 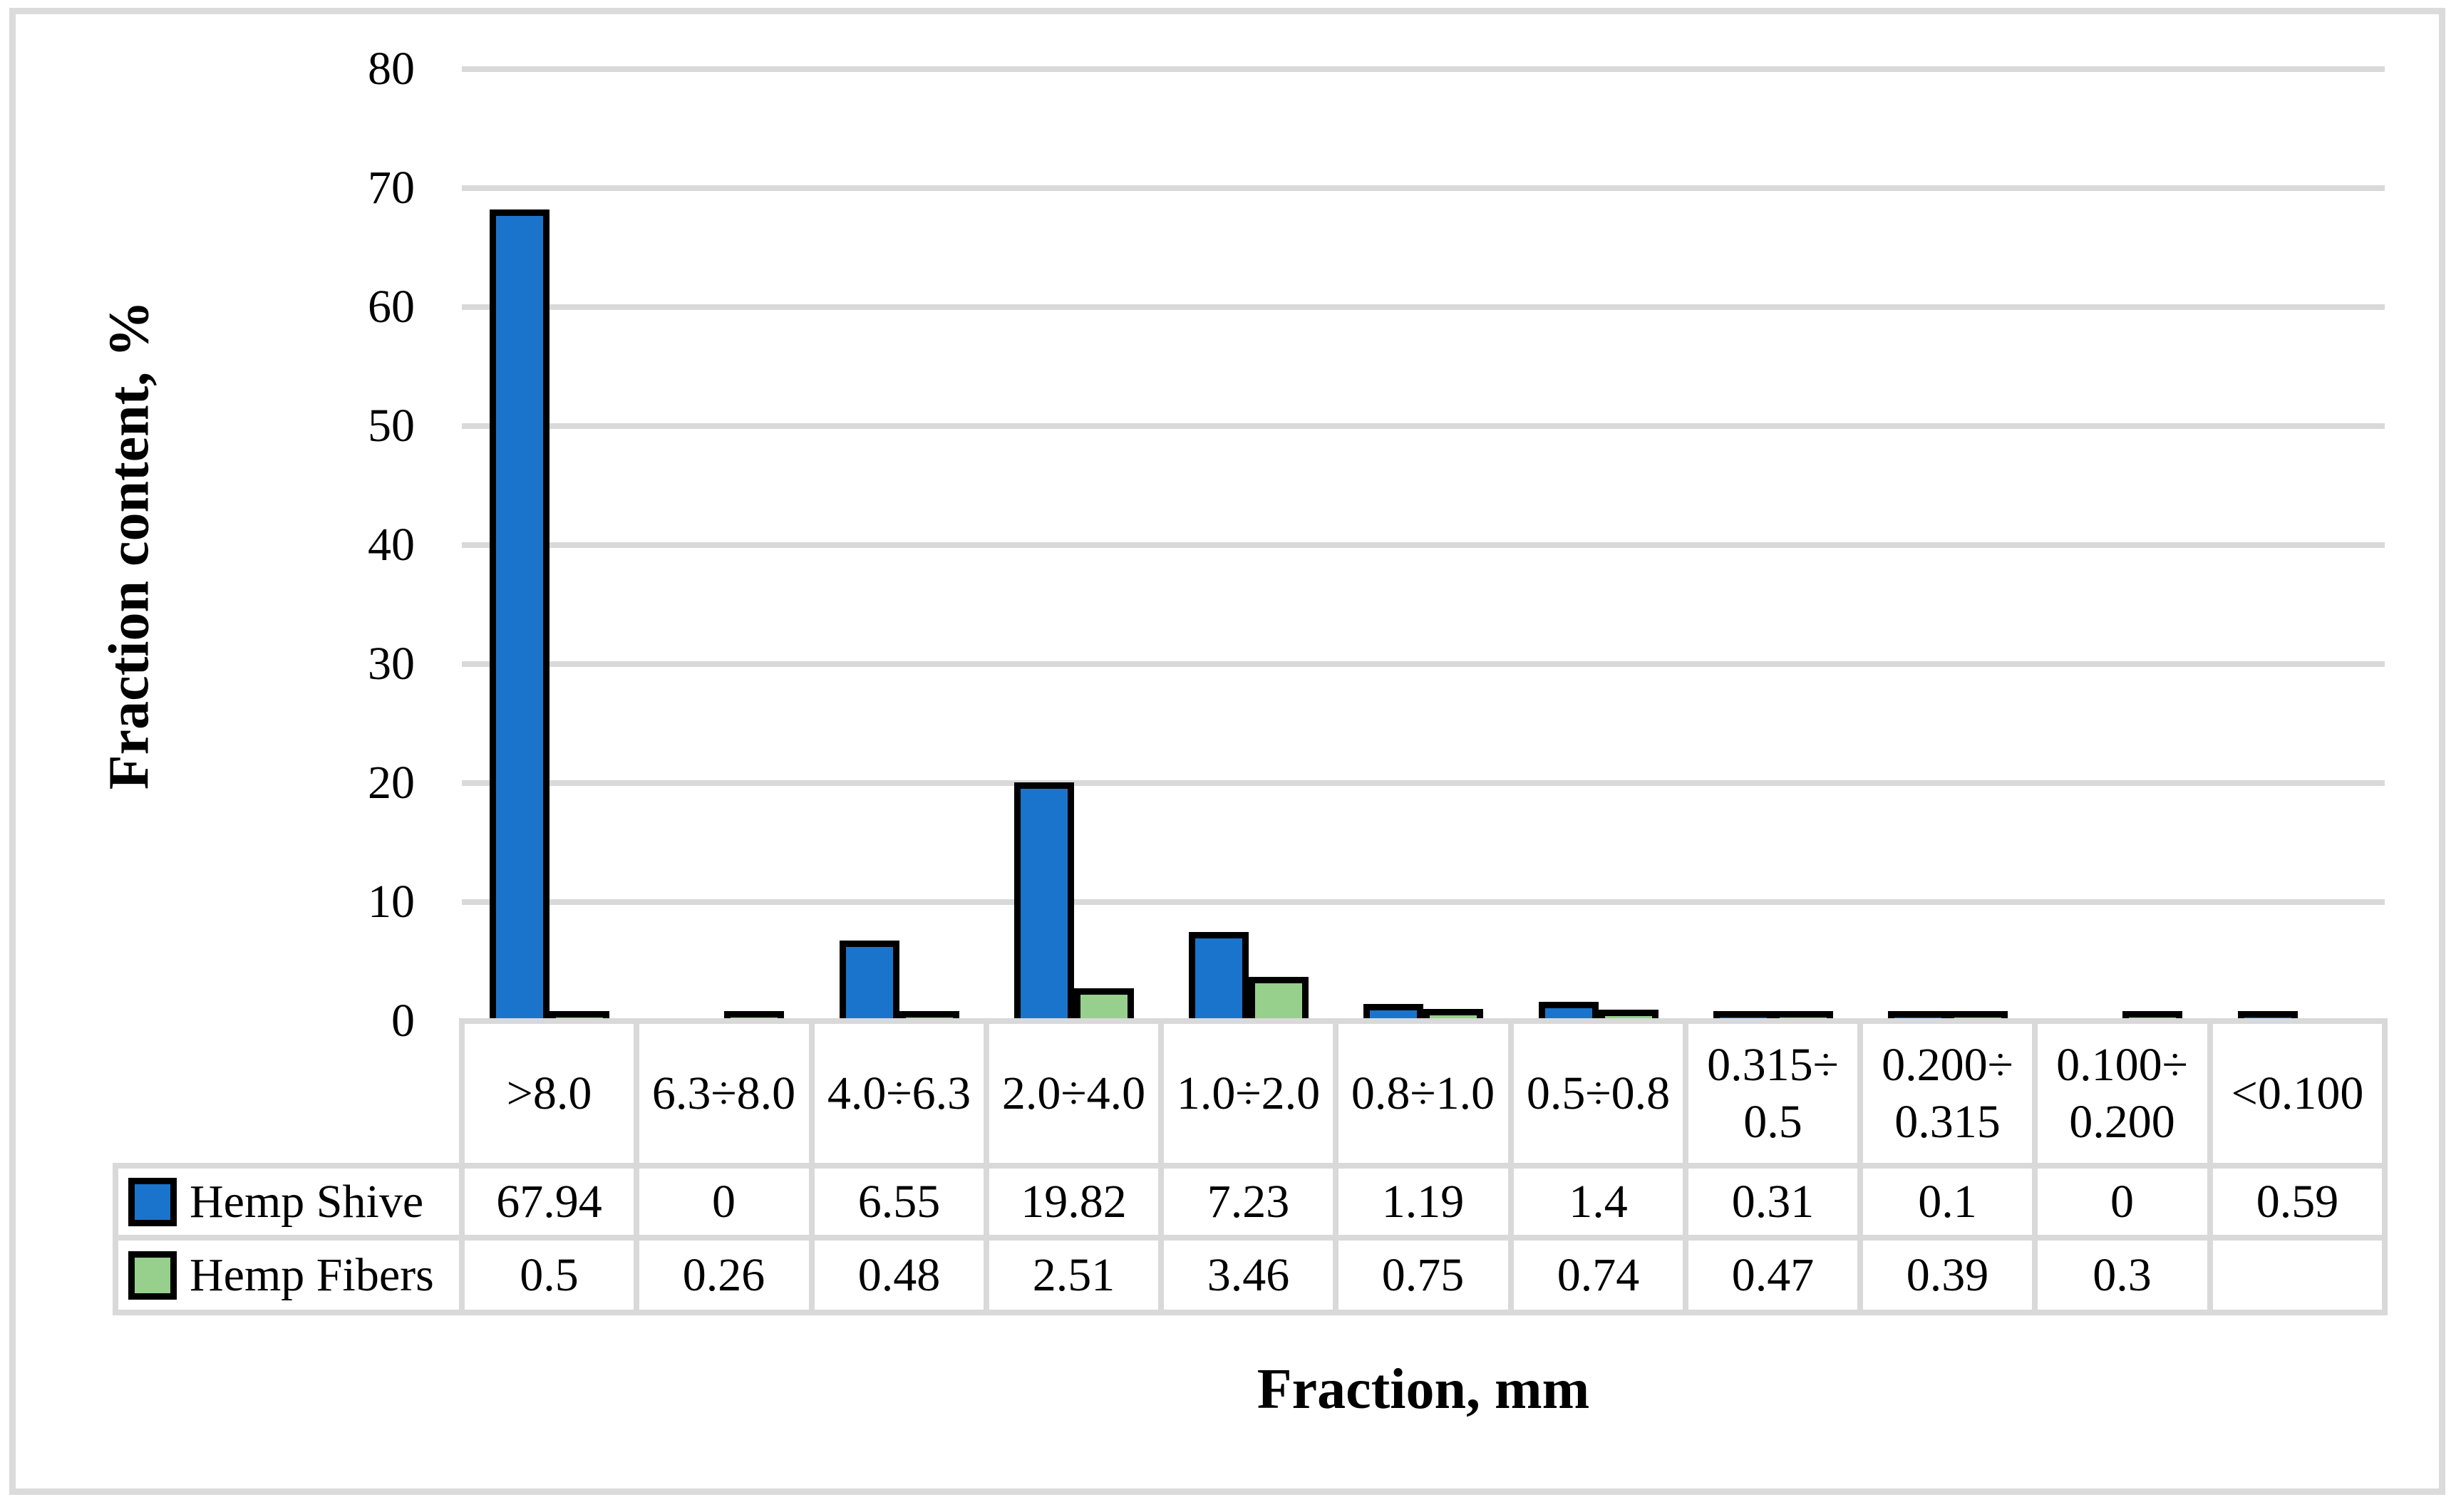 I want to click on category-header-line: 1.0÷2.0, so click(x=1248, y=1093).